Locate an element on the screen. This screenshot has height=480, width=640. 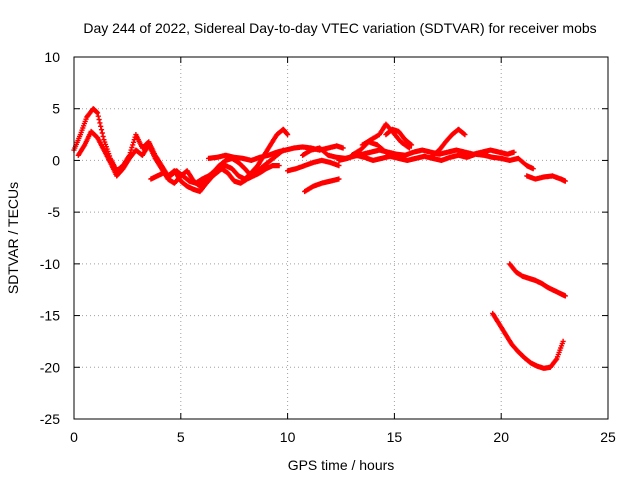
y-axis-label: SDTVAR / TECUs is located at coordinates (13, 238).